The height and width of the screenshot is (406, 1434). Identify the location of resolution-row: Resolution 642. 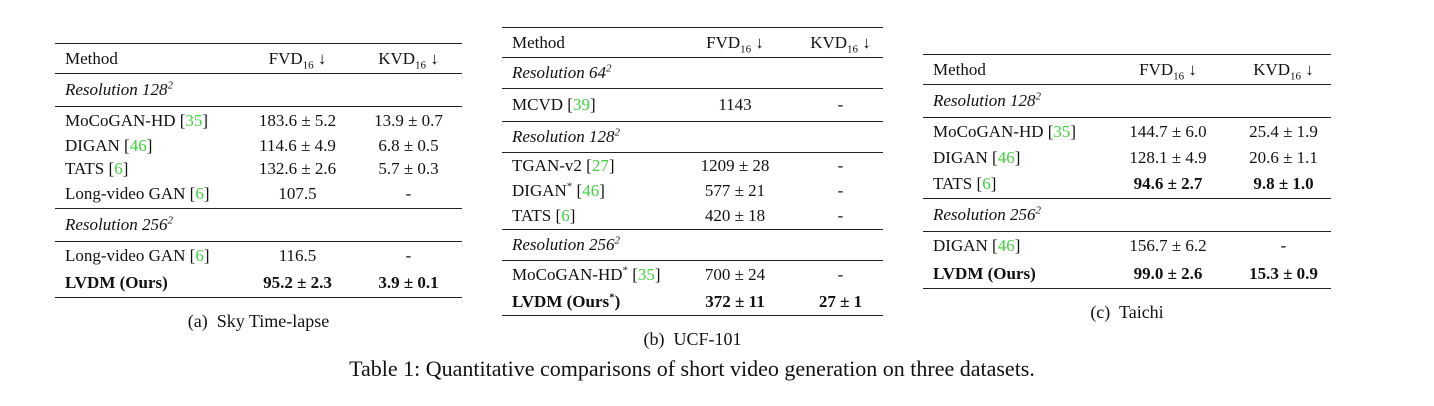
(692, 73).